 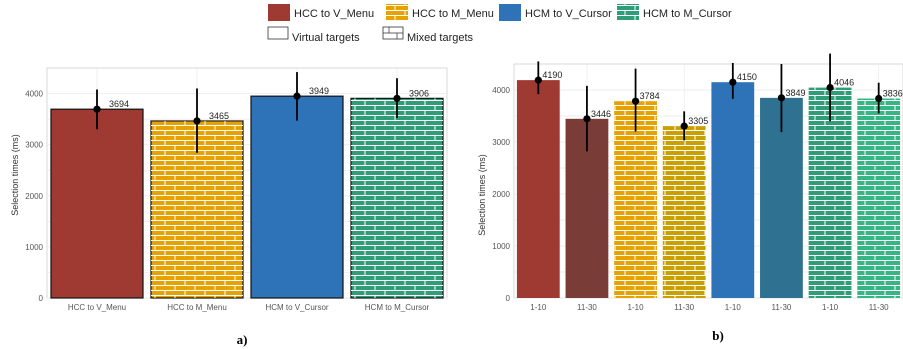 What do you see at coordinates (687, 14) in the screenshot?
I see `legend-label-3: HCM to M_Cursor` at bounding box center [687, 14].